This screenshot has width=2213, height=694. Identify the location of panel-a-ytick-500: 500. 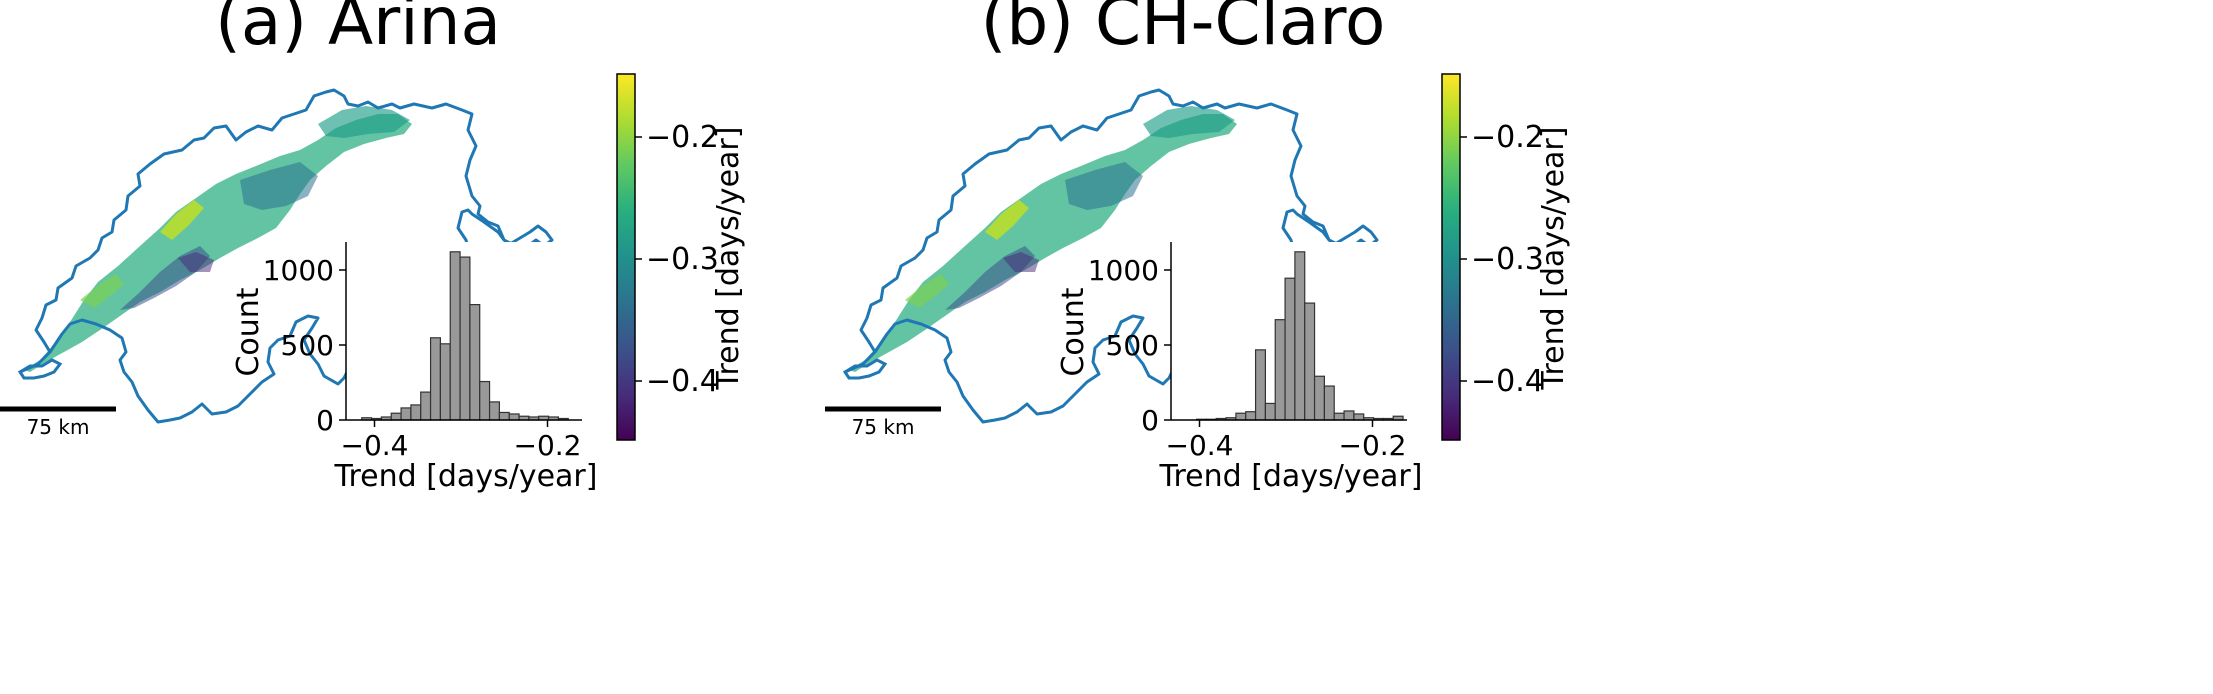
(307, 345).